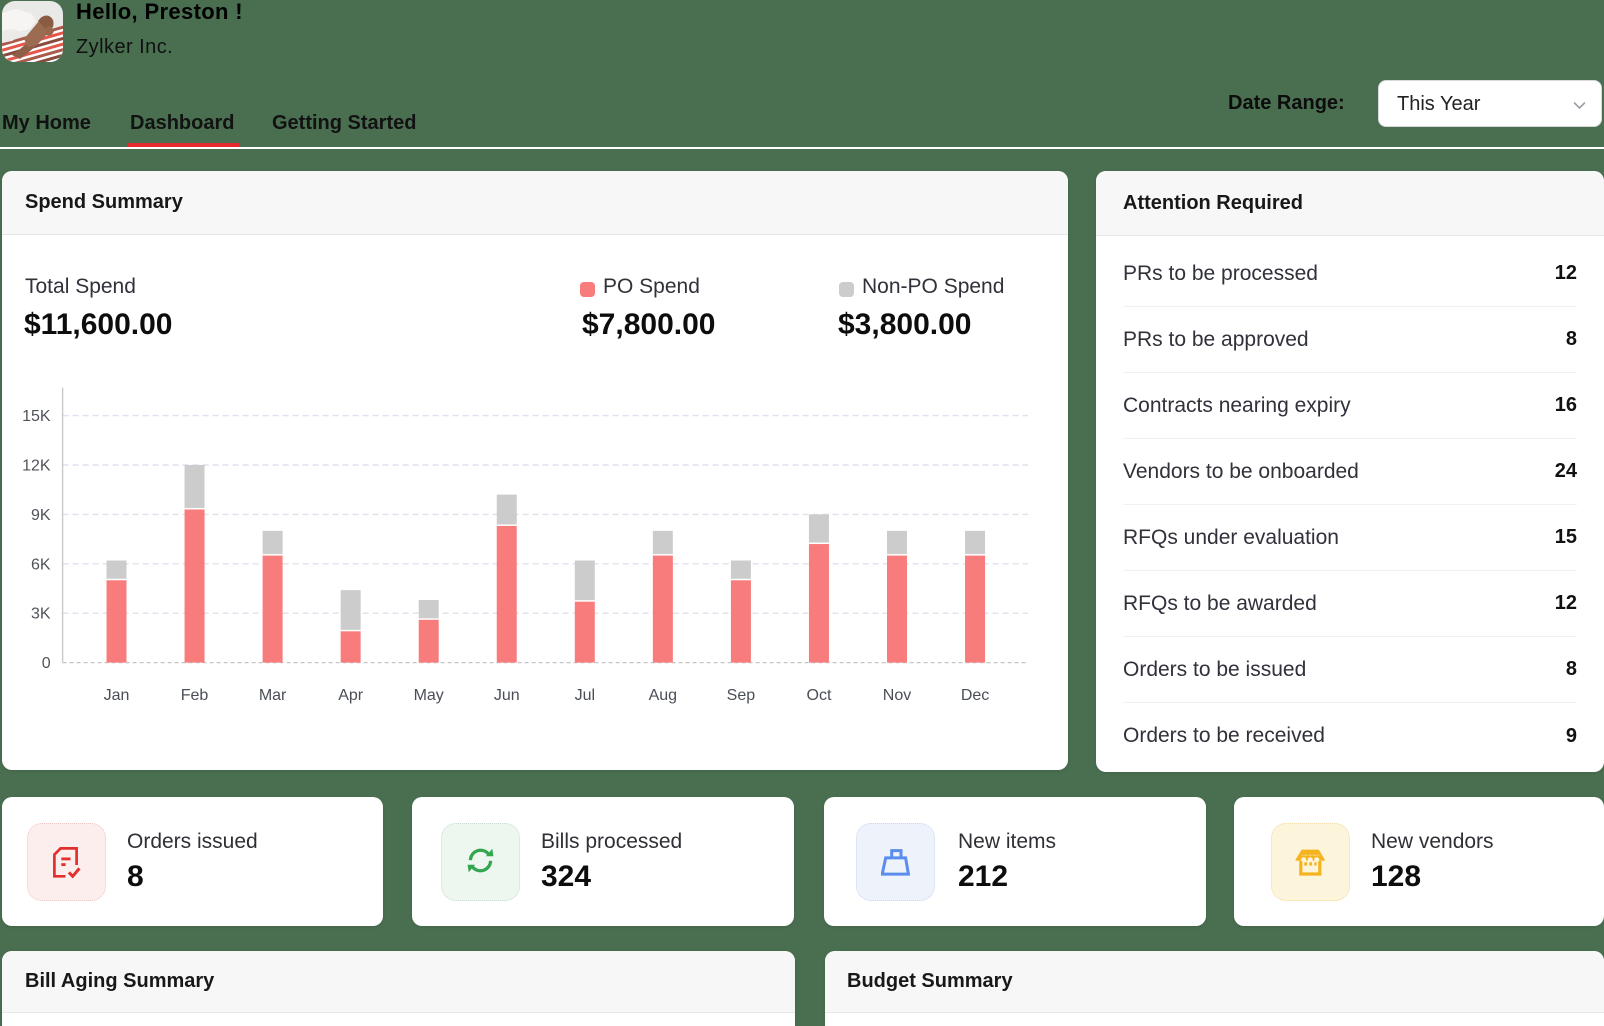 Image resolution: width=1604 pixels, height=1026 pixels. What do you see at coordinates (36, 466) in the screenshot?
I see `svg-text: 12K` at bounding box center [36, 466].